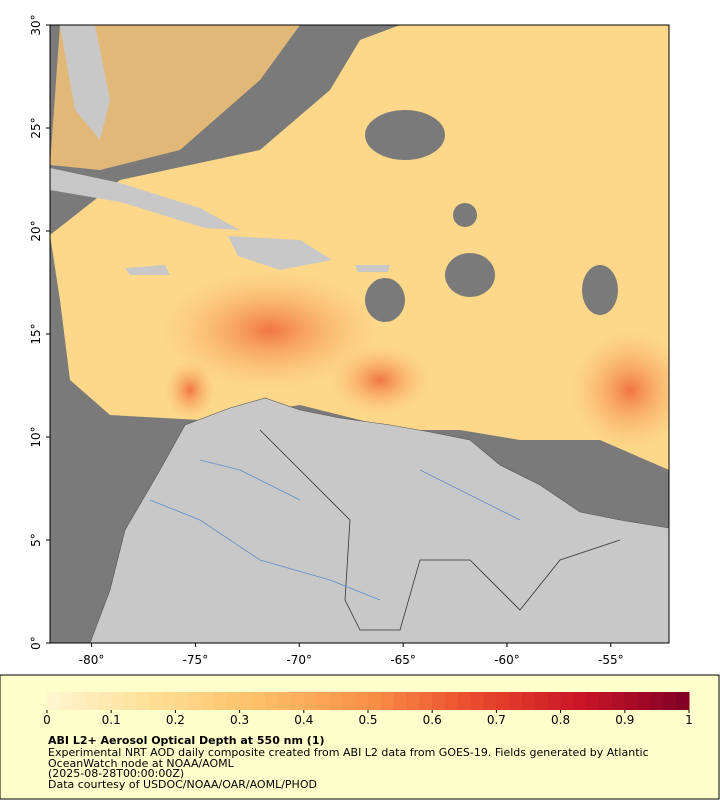 The image size is (720, 800). Describe the element at coordinates (175, 720) in the screenshot. I see `colorbar-label: 0.2` at that location.